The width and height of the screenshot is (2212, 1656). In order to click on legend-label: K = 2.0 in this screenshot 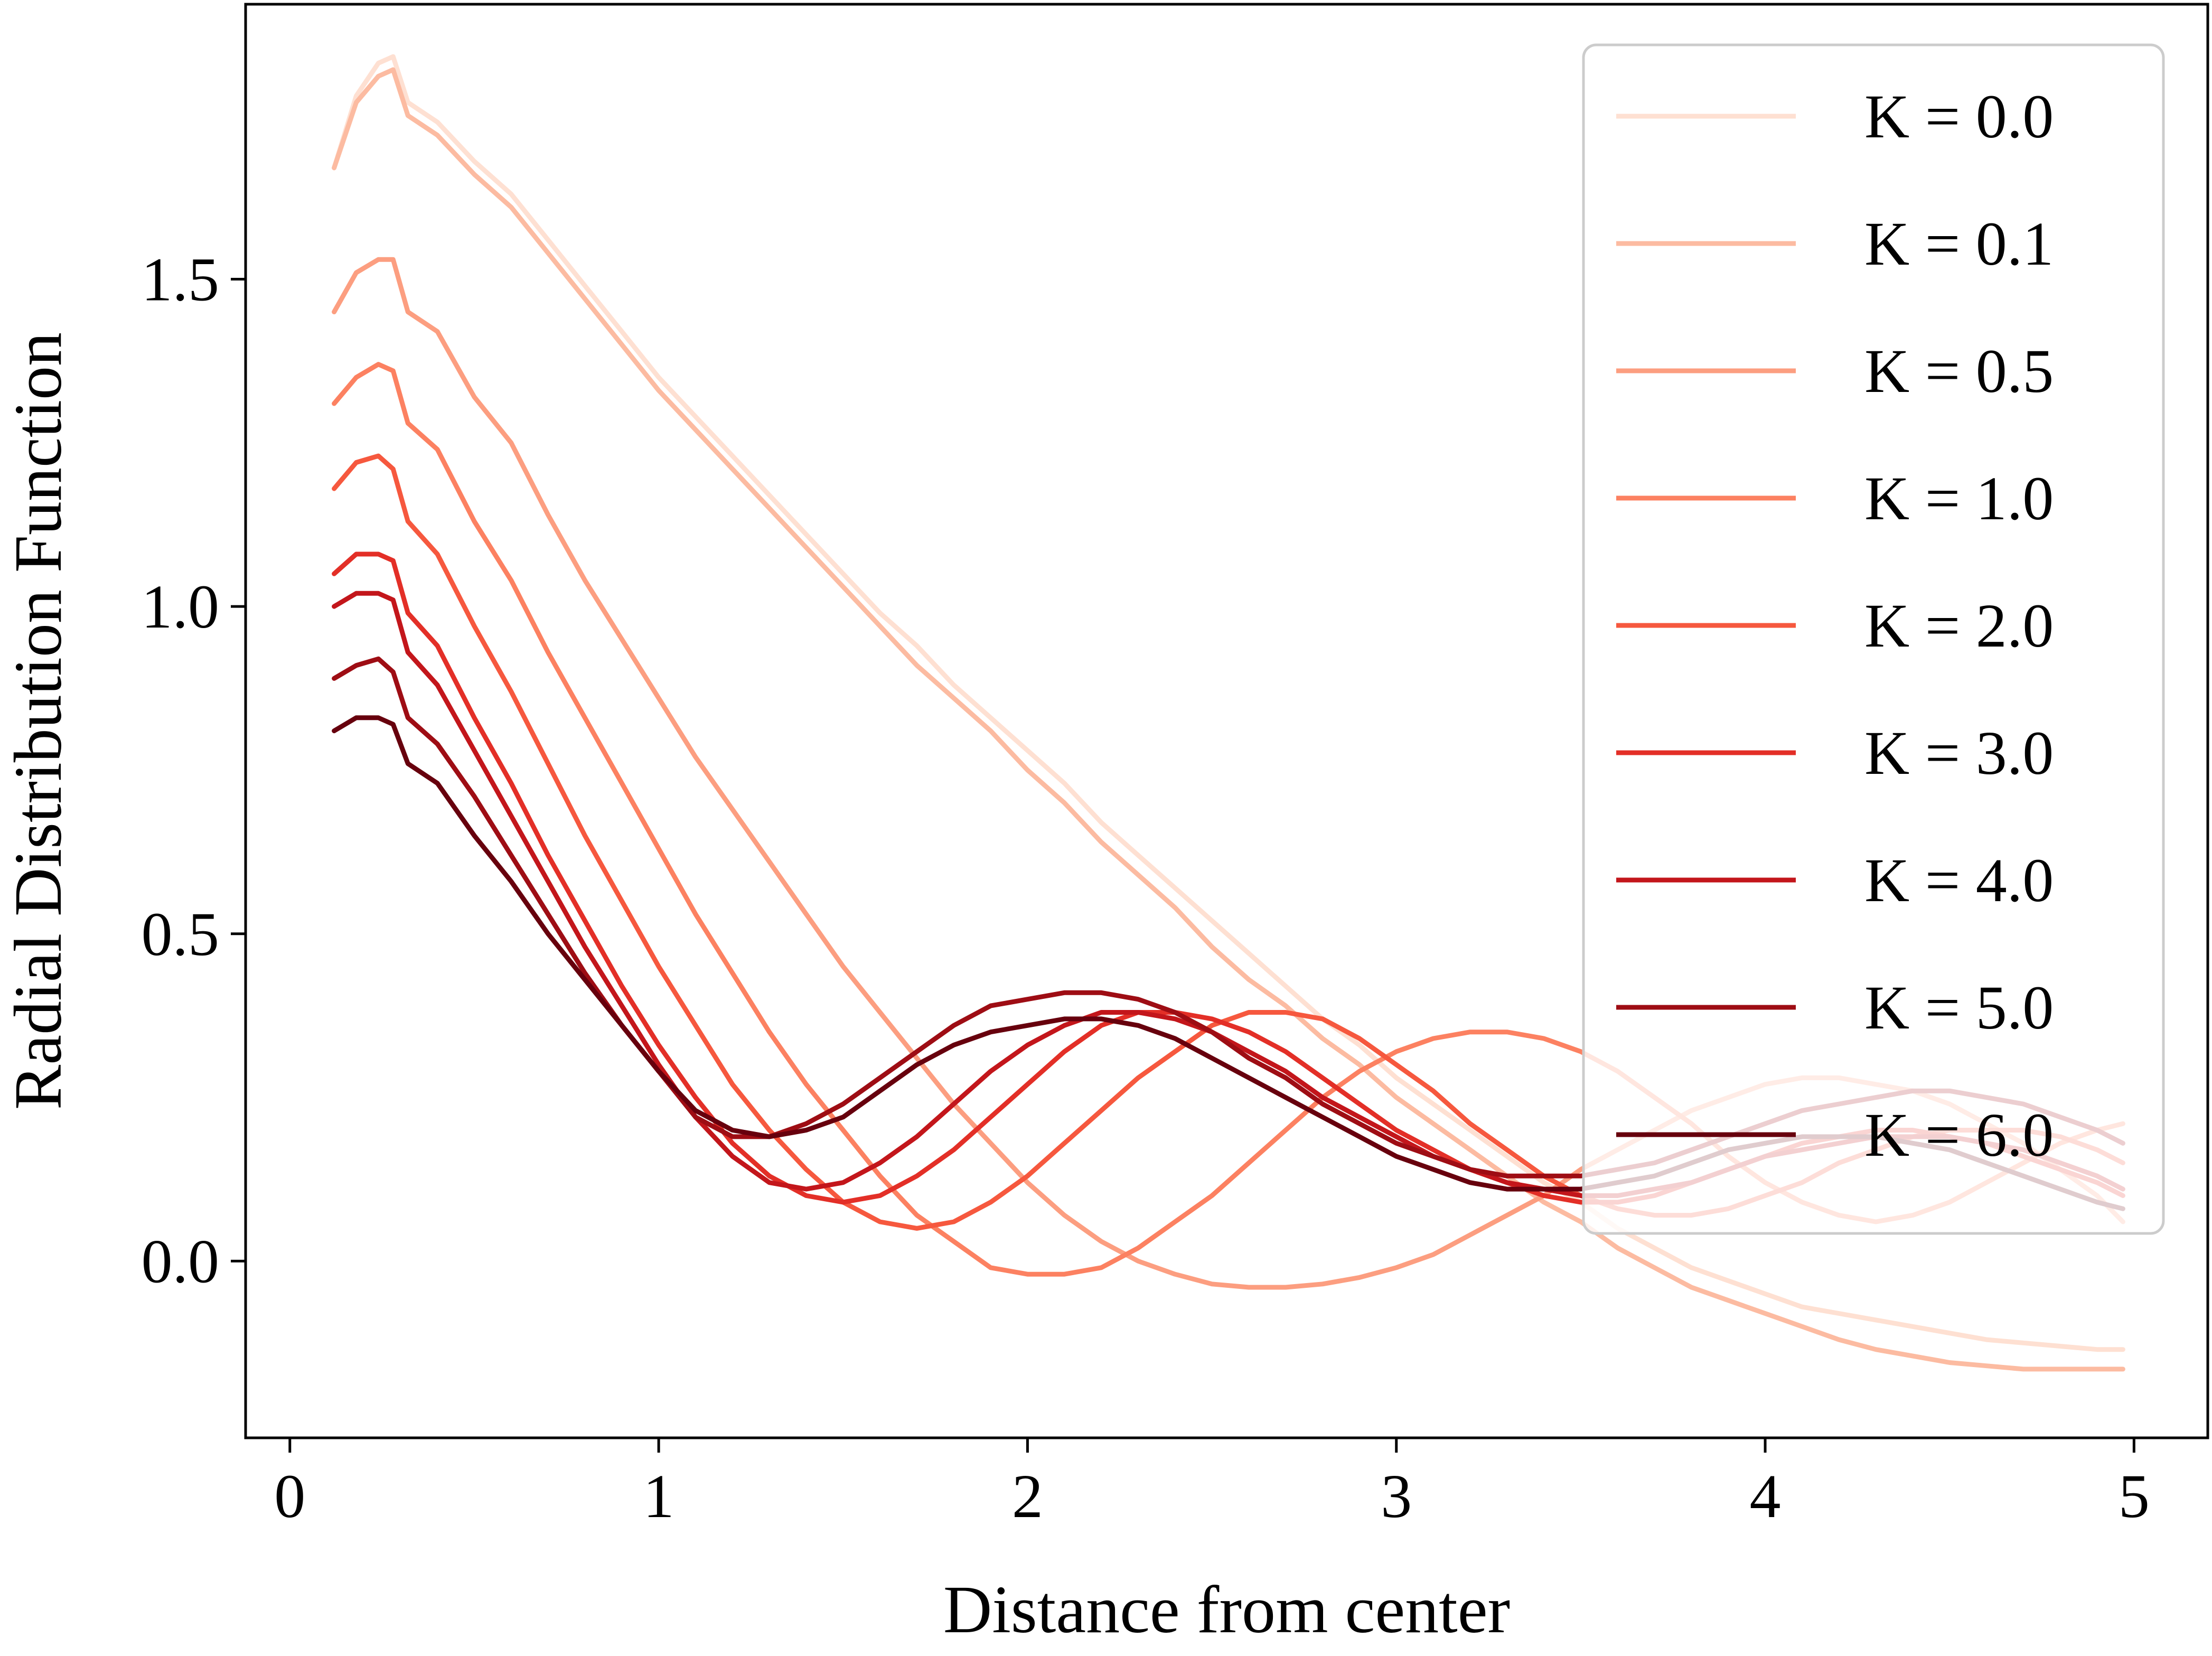, I will do `click(1959, 626)`.